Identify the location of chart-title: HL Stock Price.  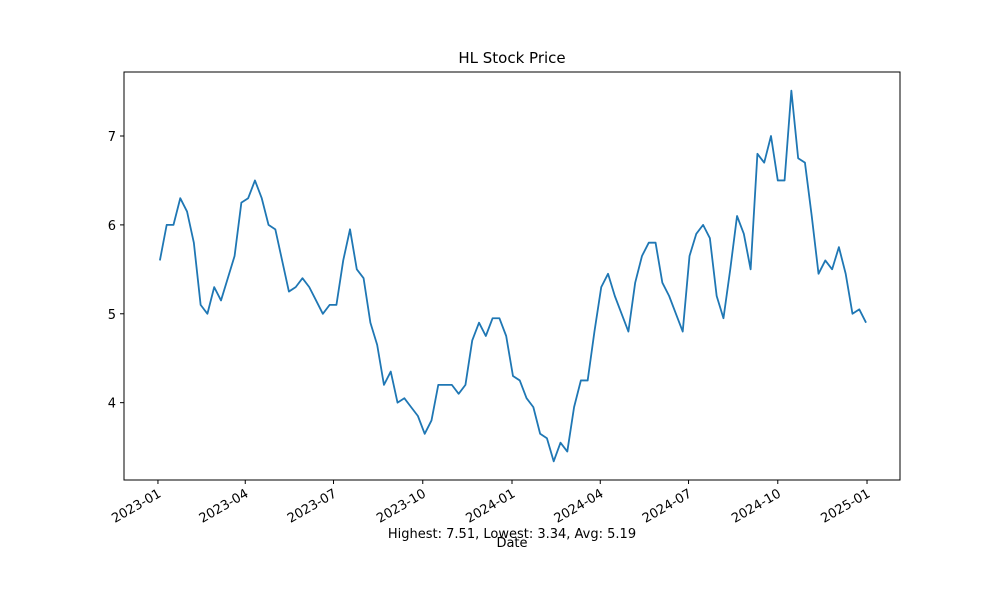
(511, 58).